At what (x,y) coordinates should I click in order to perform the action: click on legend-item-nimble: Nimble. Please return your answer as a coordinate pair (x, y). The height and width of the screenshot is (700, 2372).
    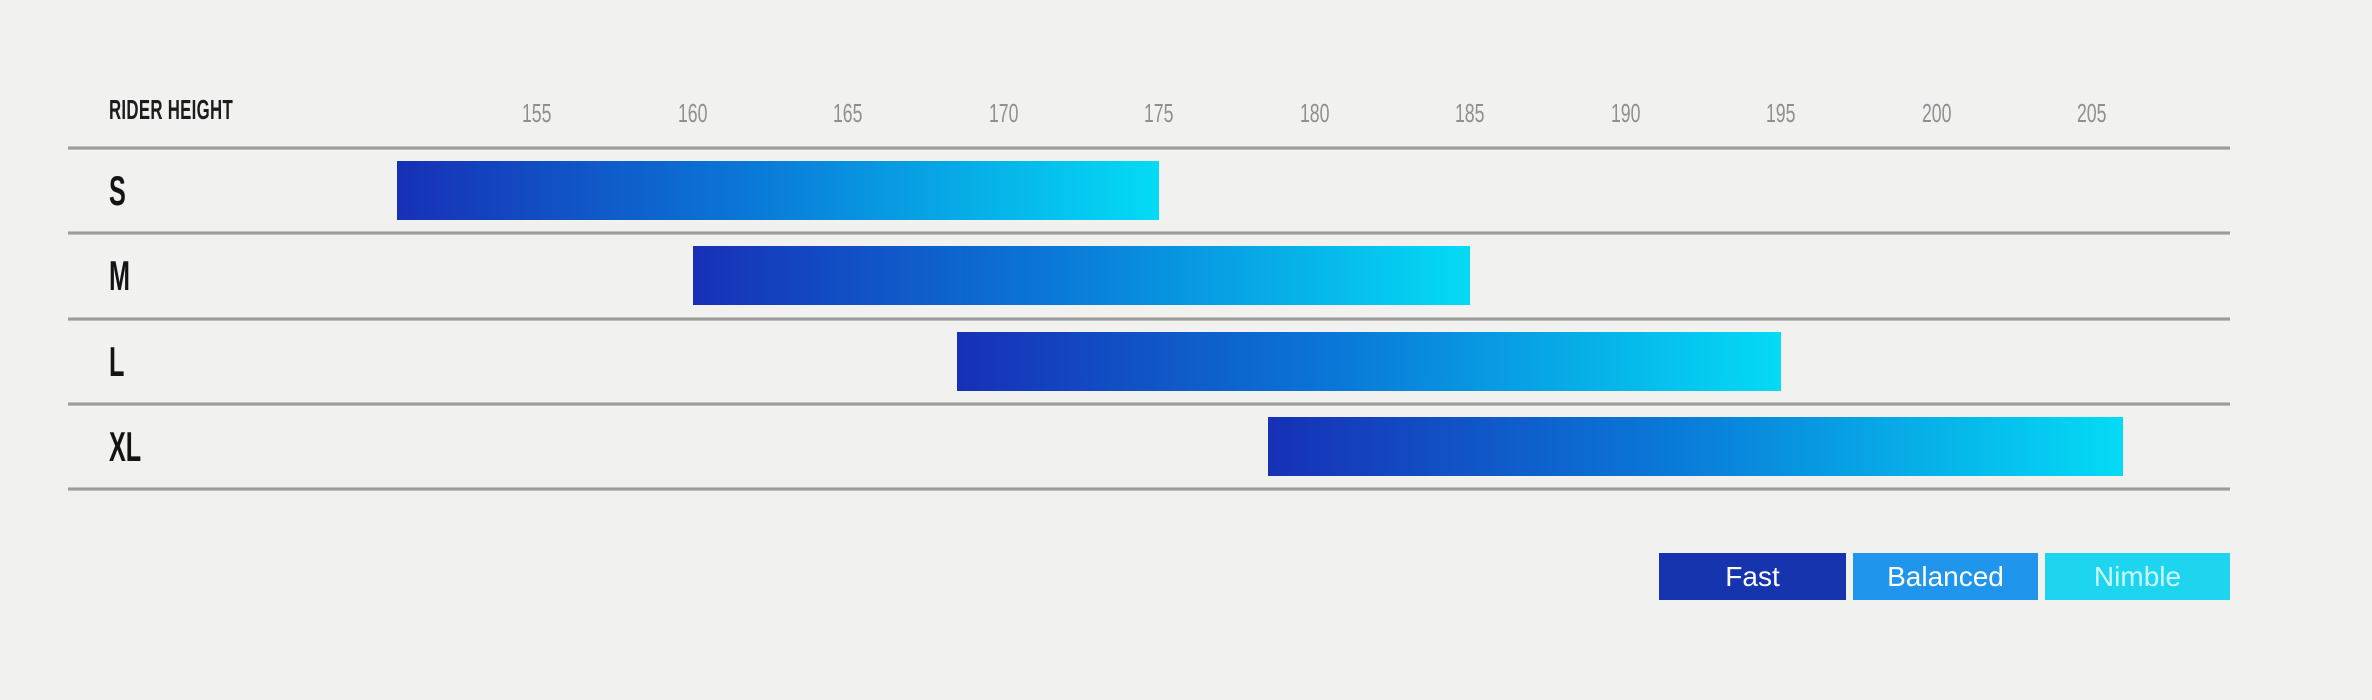
    Looking at the image, I should click on (2137, 576).